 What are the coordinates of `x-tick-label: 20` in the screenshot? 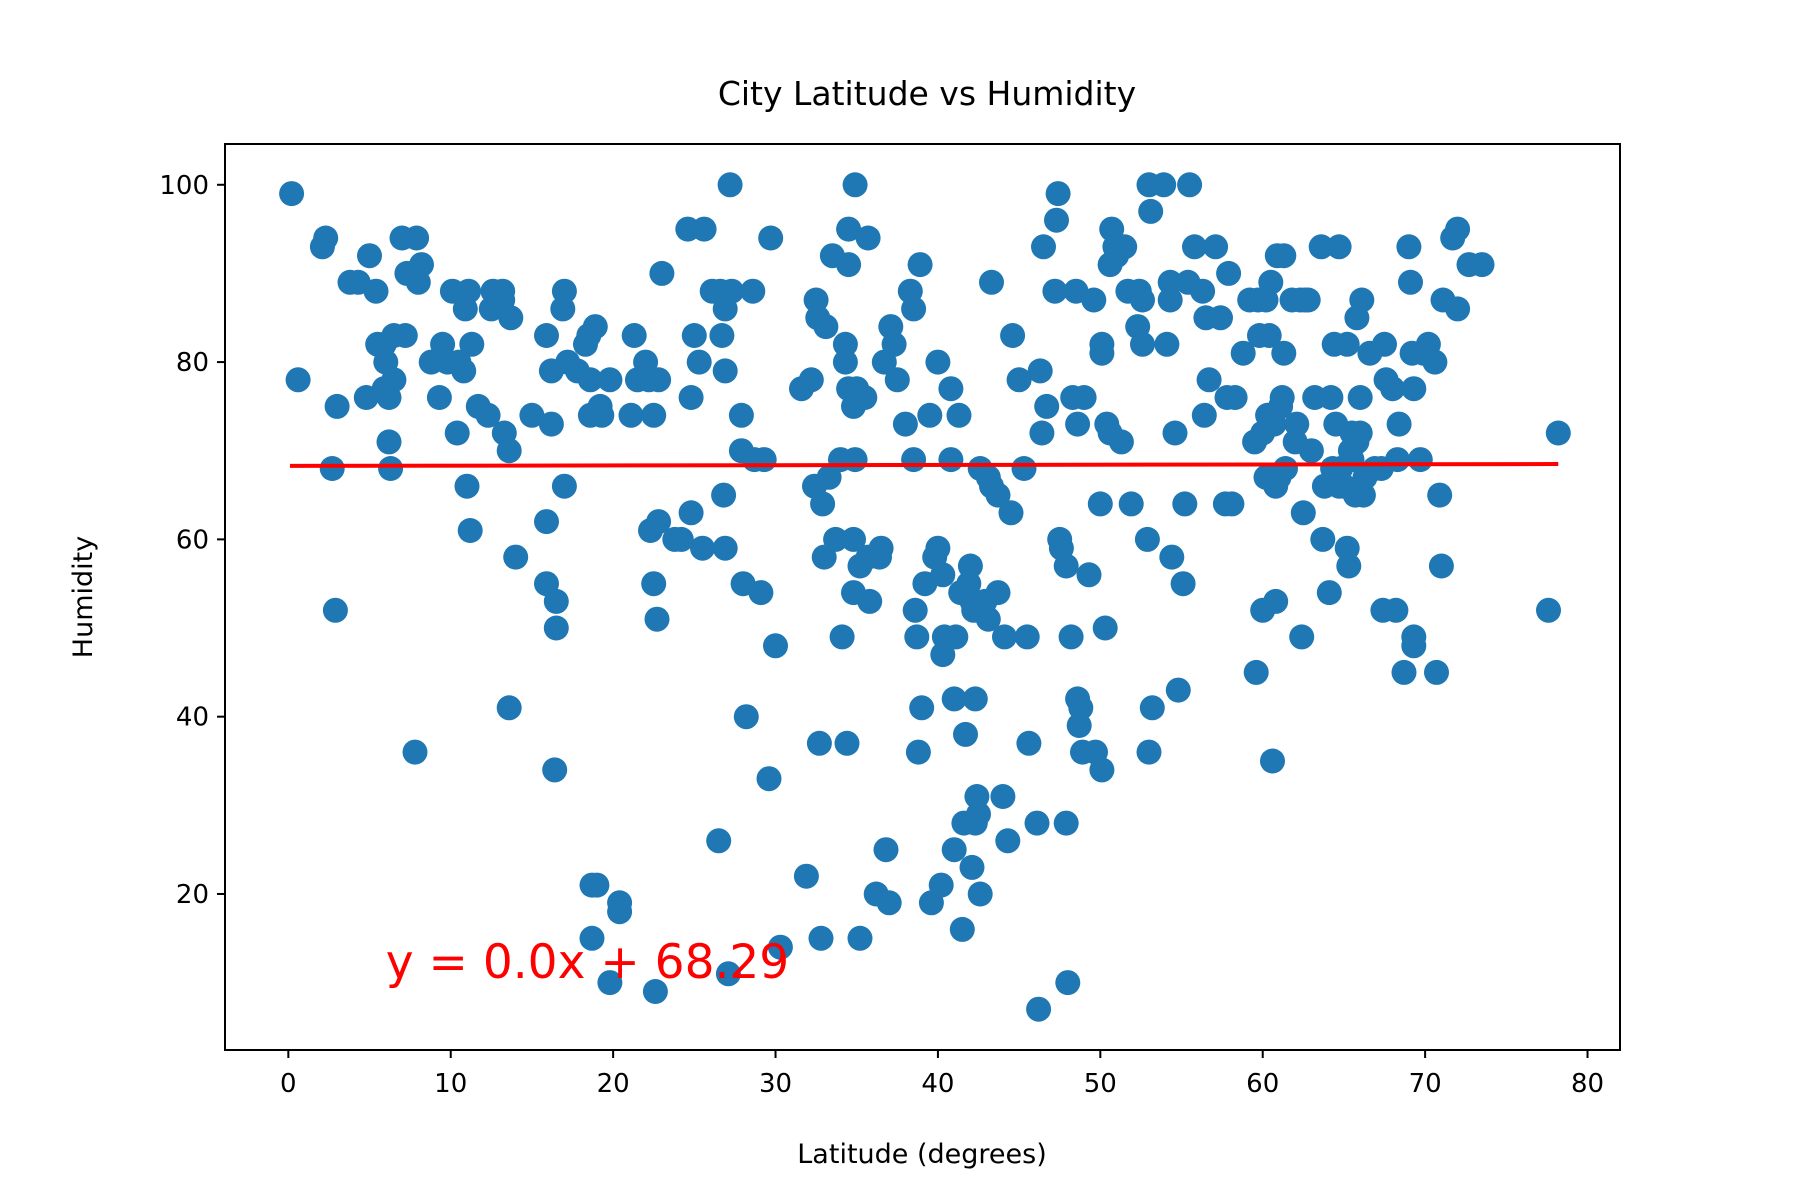 It's located at (613, 1084).